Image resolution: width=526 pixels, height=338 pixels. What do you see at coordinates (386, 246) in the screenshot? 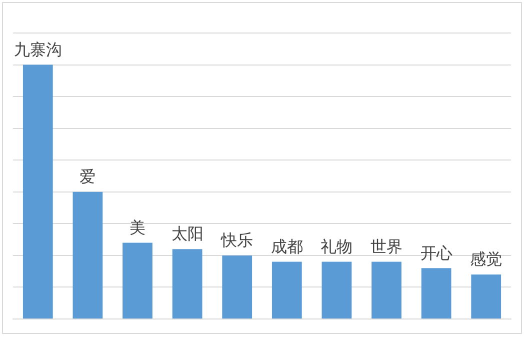
I see `x-tick-label: 世界` at bounding box center [386, 246].